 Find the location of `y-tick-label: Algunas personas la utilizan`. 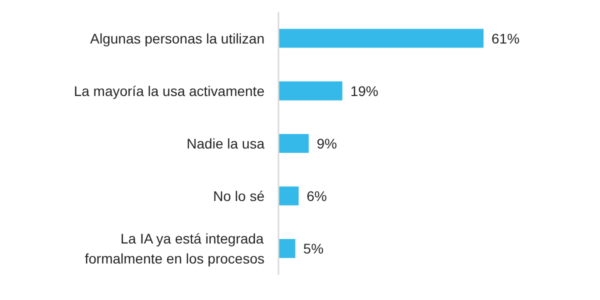

y-tick-label: Algunas personas la utilizan is located at coordinates (177, 38).